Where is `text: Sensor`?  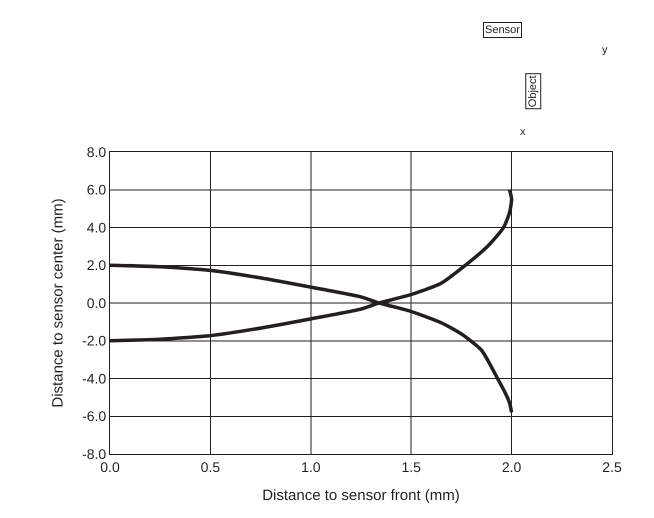
text: Sensor is located at coordinates (502, 30).